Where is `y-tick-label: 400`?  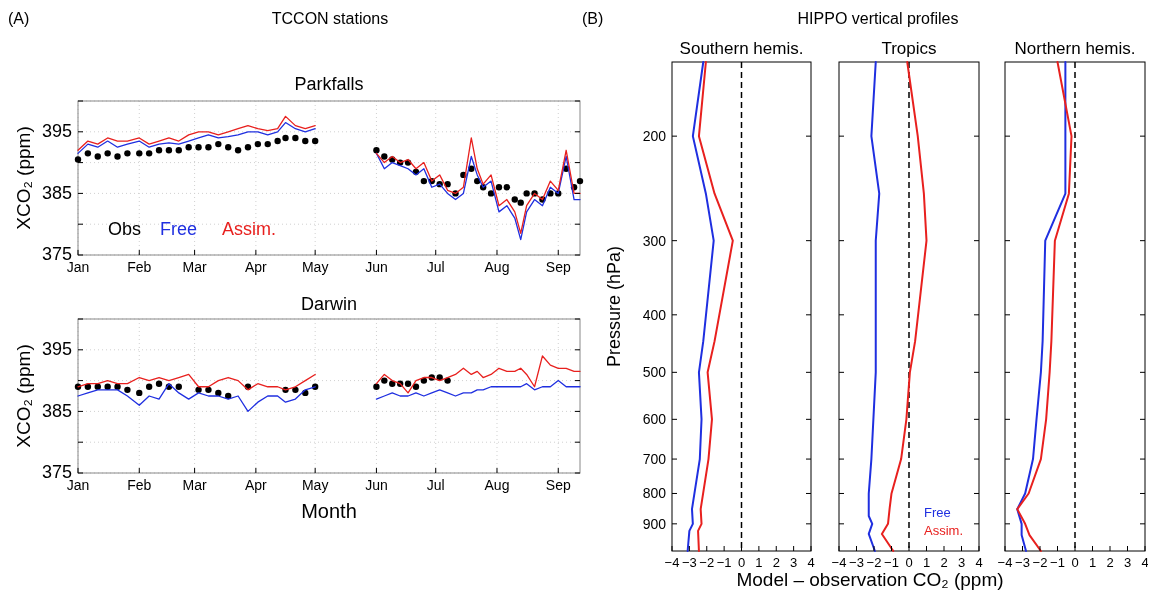
y-tick-label: 400 is located at coordinates (654, 314).